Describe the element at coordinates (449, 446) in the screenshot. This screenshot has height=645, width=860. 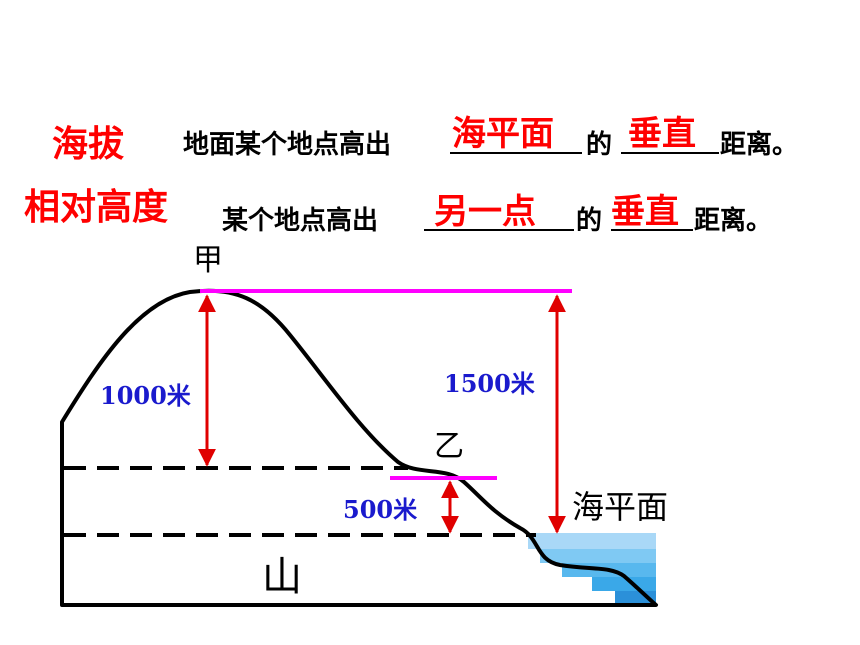
I see `label-yi: 乙` at that location.